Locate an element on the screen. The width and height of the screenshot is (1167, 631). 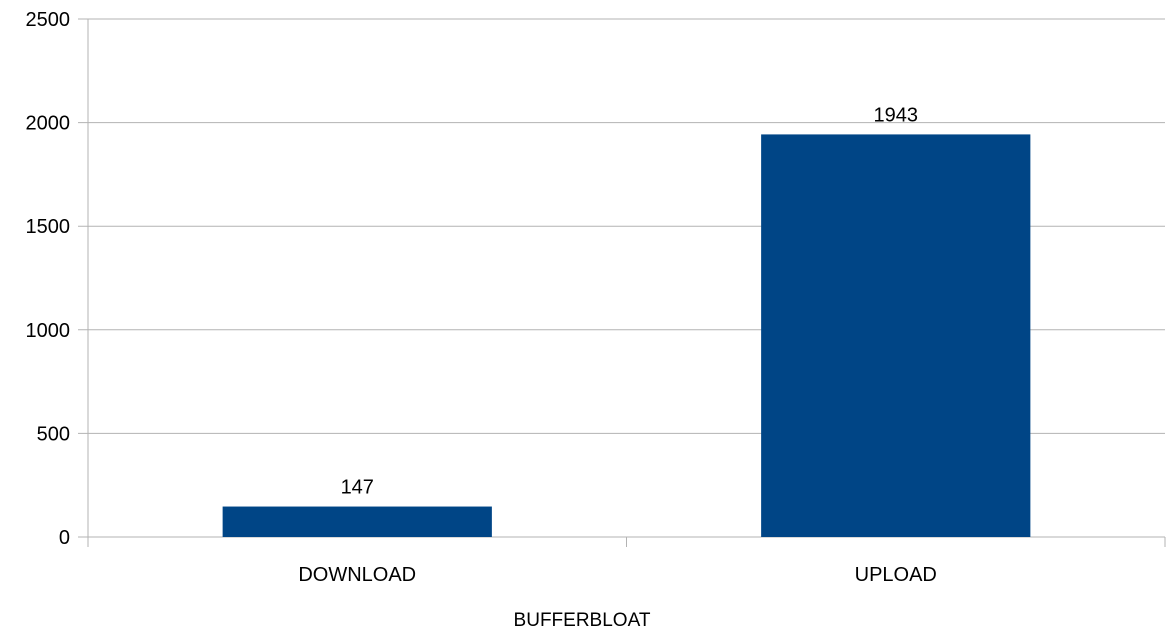
bar-upload is located at coordinates (896, 335).